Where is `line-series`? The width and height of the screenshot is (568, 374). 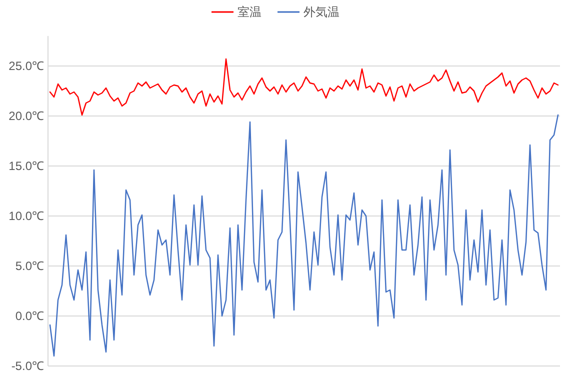
line-series is located at coordinates (304, 87).